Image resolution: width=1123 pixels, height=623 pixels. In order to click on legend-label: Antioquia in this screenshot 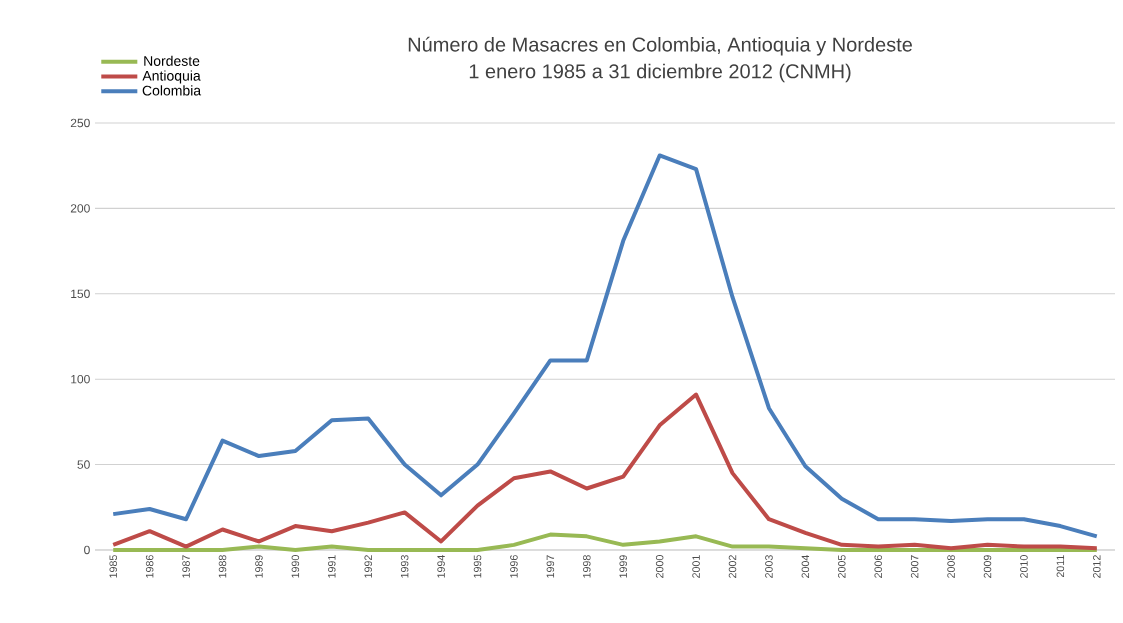, I will do `click(171, 77)`.